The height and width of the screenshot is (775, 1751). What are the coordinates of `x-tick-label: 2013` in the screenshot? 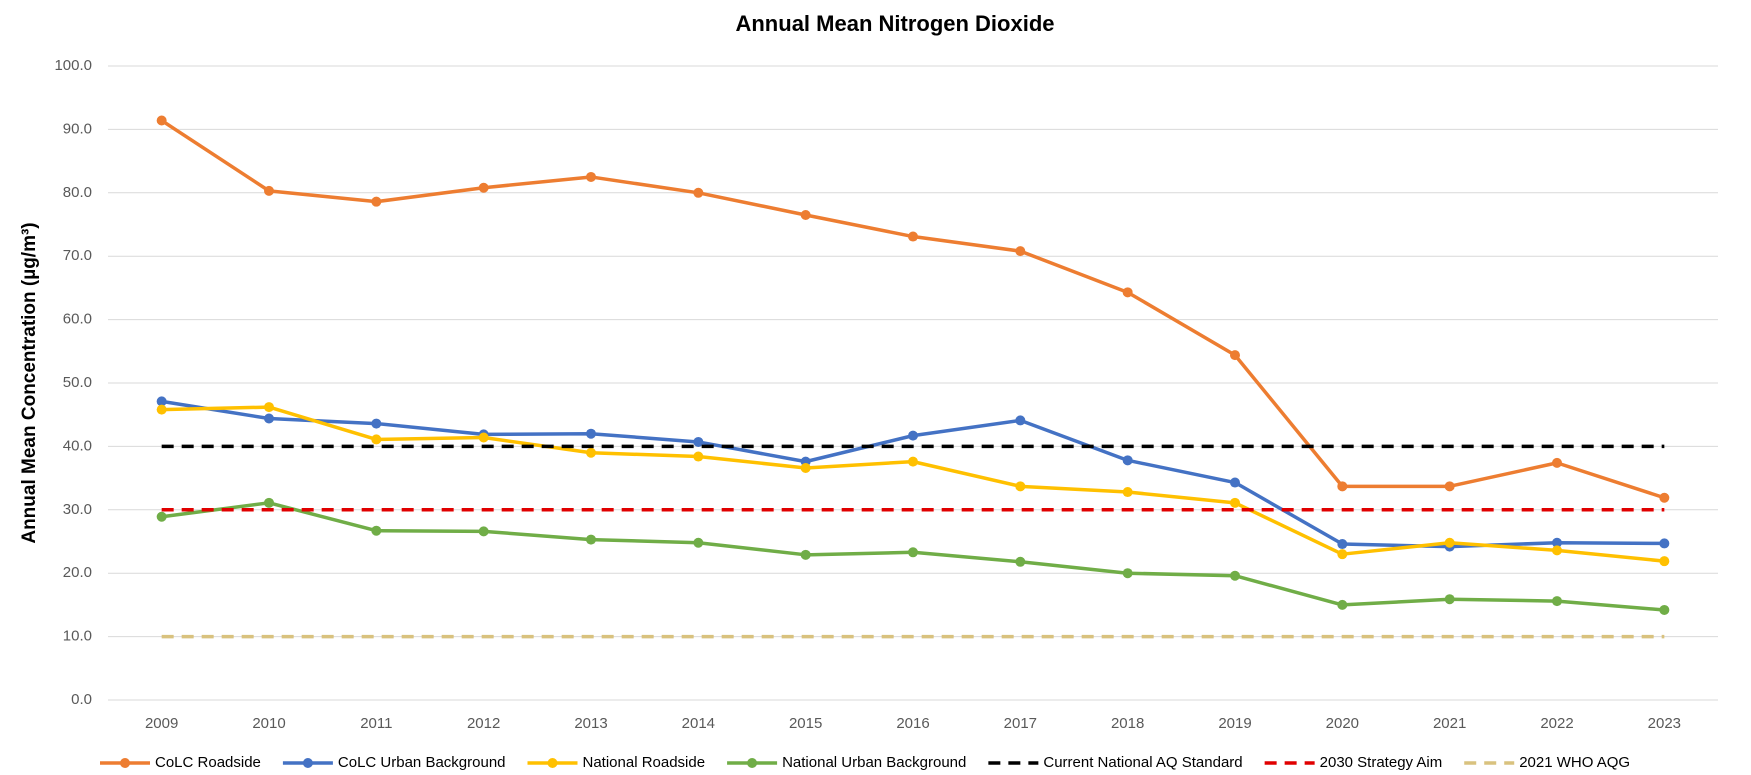 It's located at (590, 723).